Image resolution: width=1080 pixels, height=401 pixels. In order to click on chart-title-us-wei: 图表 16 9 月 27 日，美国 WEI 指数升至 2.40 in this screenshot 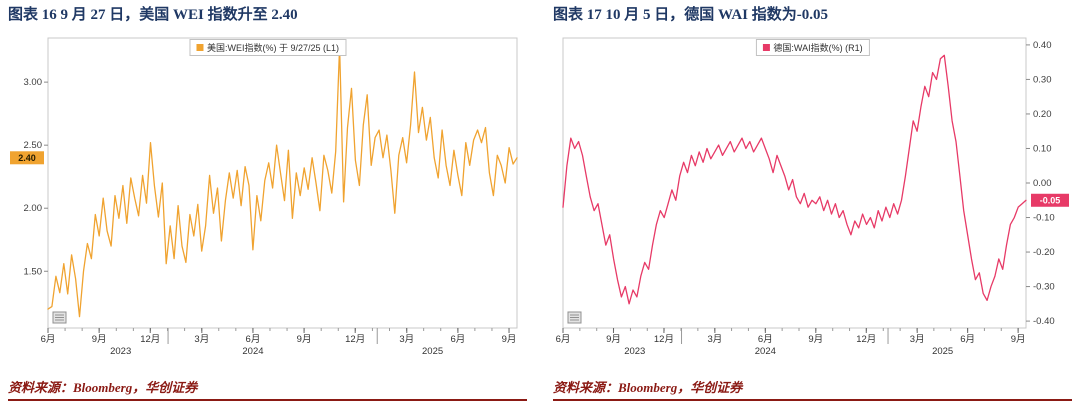, I will do `click(153, 15)`.